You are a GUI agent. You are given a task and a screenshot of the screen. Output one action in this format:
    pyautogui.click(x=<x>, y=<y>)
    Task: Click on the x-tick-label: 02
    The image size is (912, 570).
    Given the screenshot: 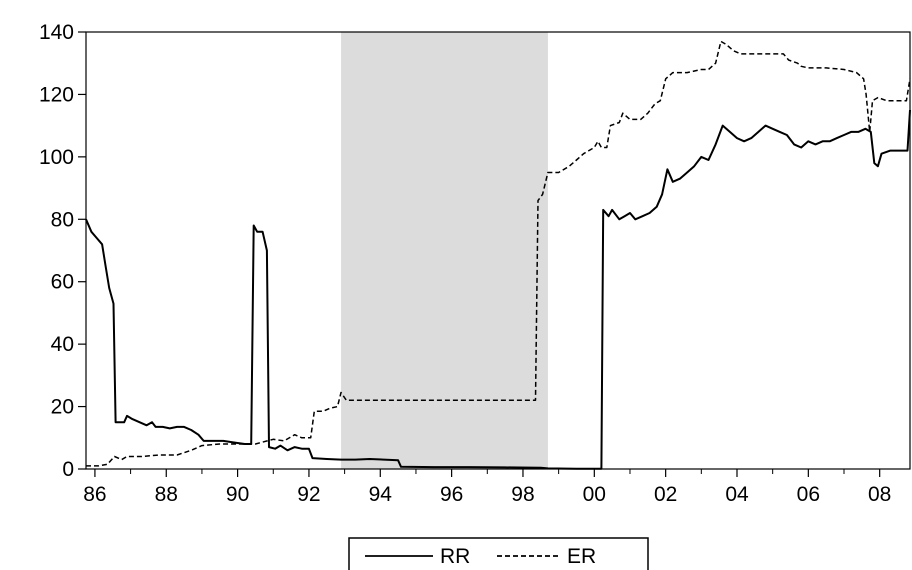 What is the action you would take?
    pyautogui.click(x=665, y=494)
    